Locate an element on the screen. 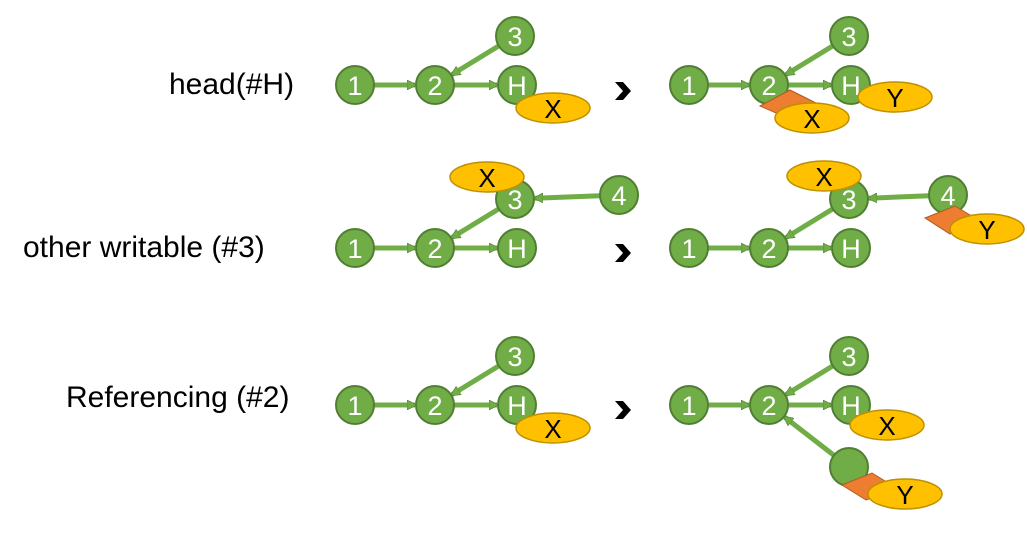 Image resolution: width=1027 pixels, height=540 pixels. row2-before-node-1: 1 is located at coordinates (355, 248).